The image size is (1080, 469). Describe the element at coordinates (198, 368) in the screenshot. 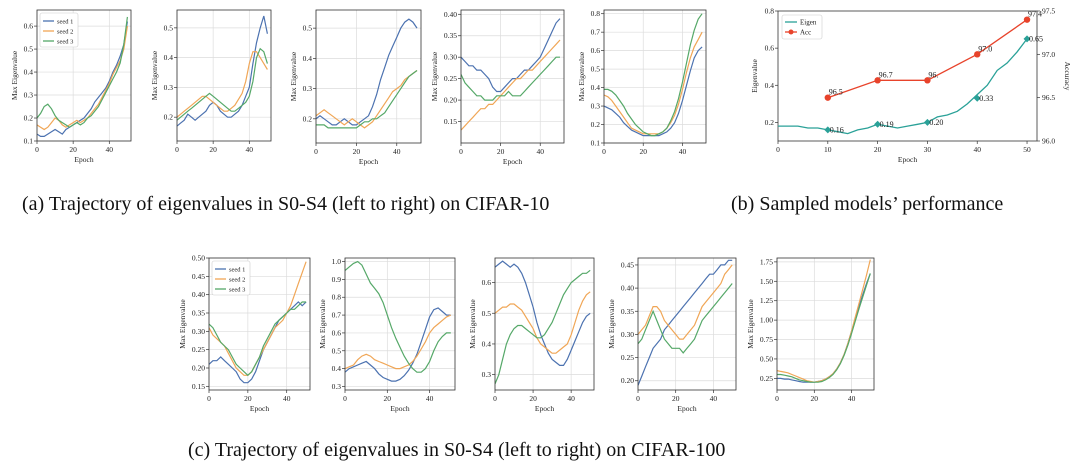

I see `y-tick-label: 0.20` at that location.